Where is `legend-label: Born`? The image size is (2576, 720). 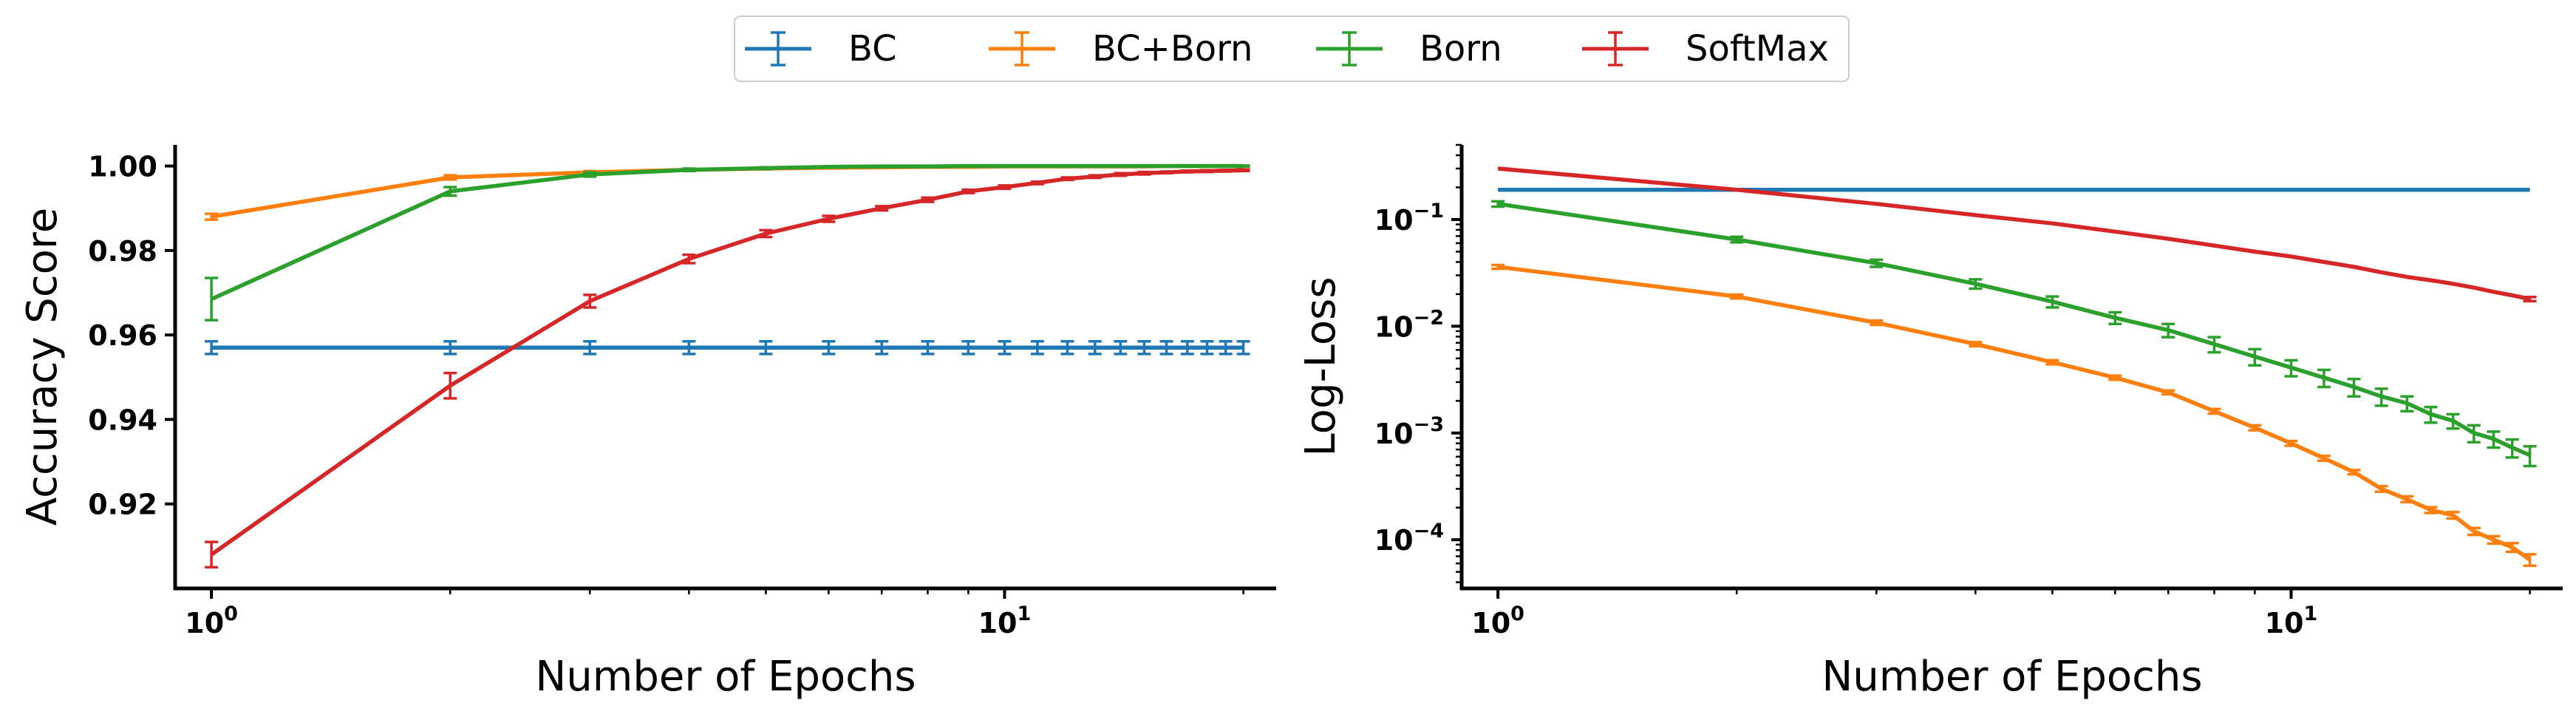
legend-label: Born is located at coordinates (1461, 49).